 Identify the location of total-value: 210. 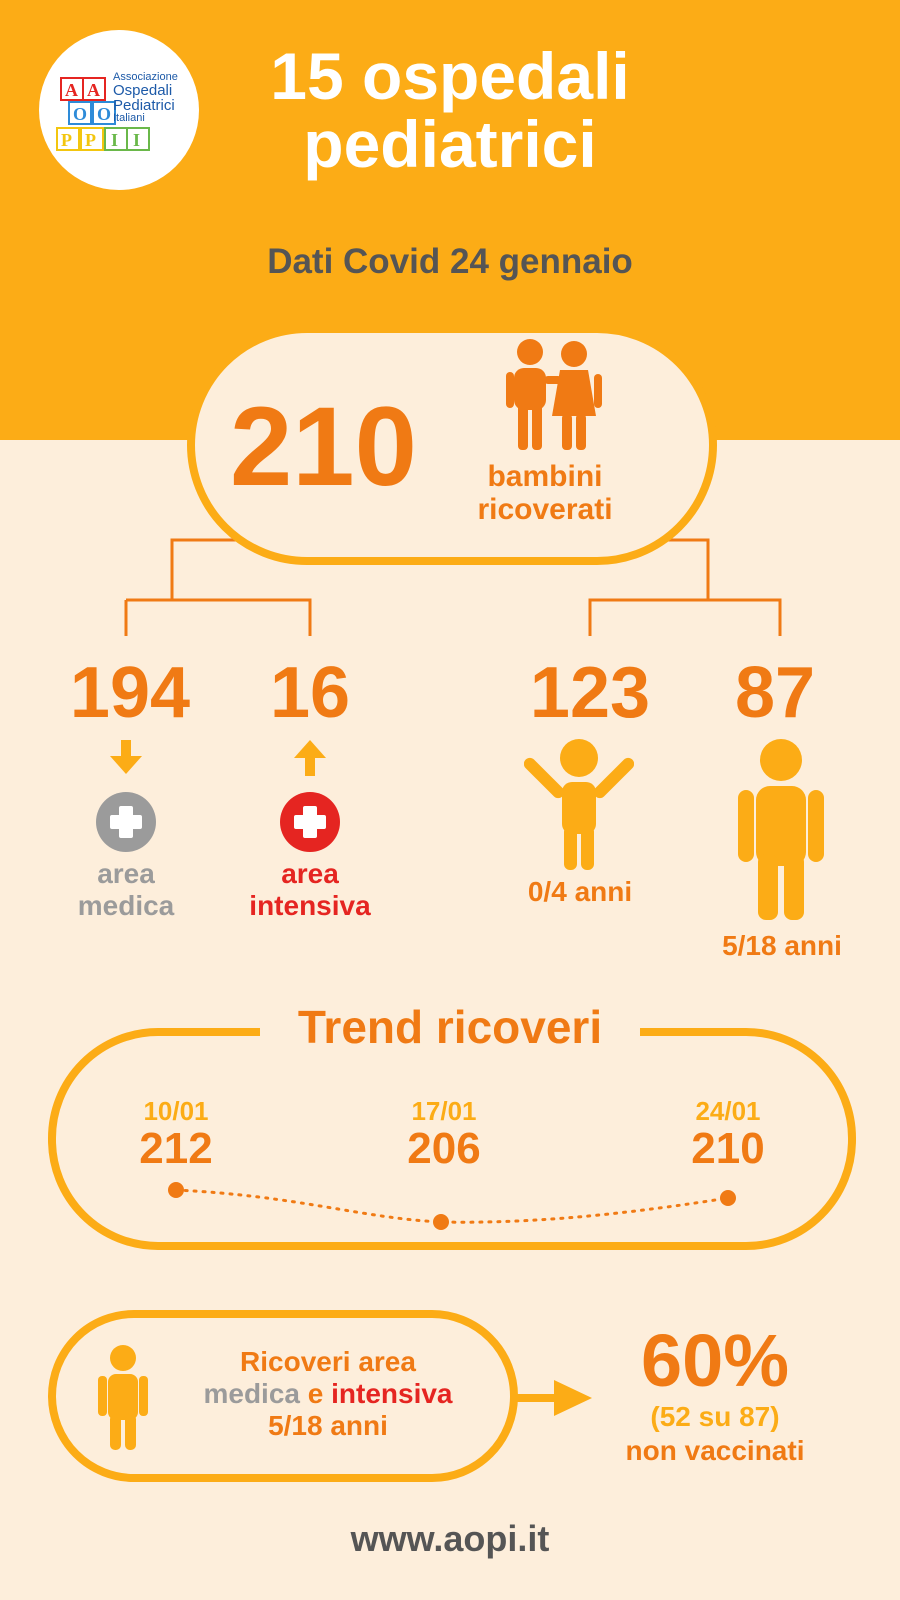
(323, 446).